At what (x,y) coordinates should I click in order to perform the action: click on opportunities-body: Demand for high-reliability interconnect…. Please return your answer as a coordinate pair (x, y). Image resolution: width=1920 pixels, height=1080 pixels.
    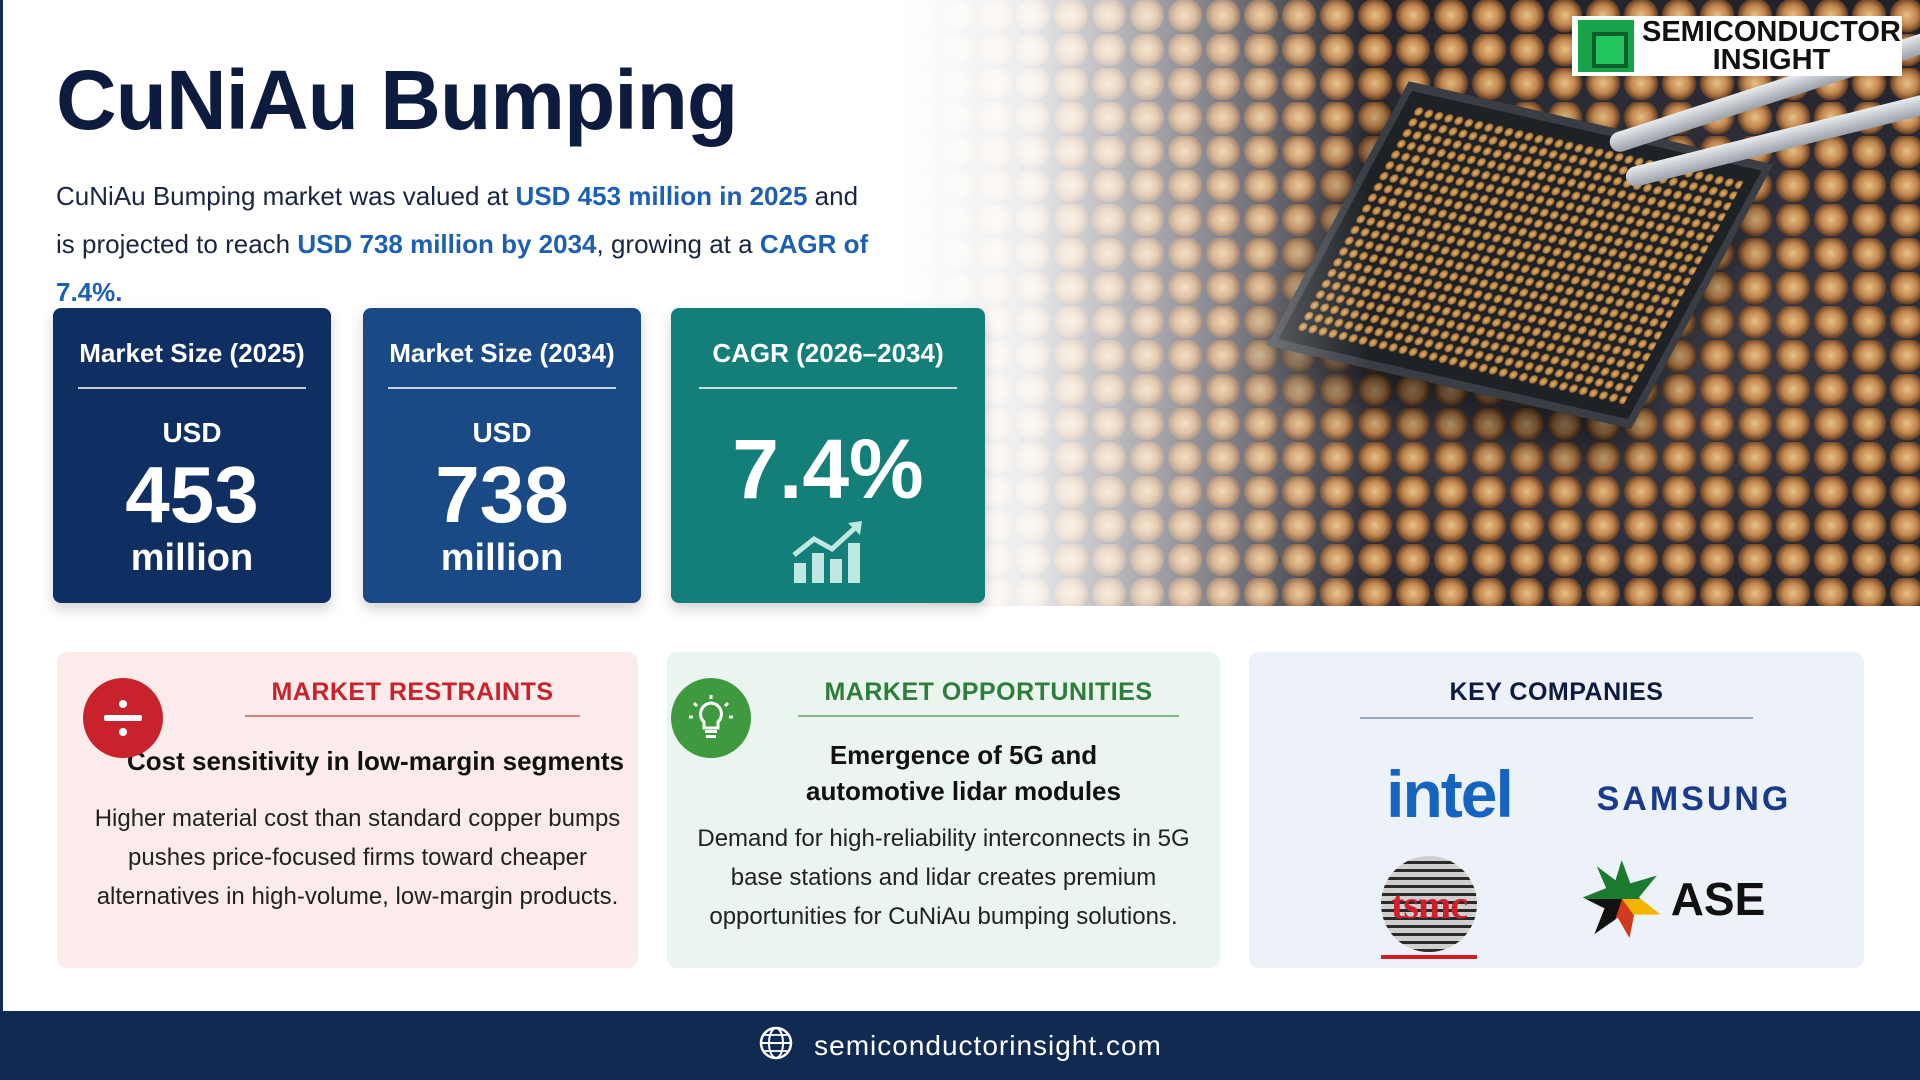
    Looking at the image, I should click on (943, 877).